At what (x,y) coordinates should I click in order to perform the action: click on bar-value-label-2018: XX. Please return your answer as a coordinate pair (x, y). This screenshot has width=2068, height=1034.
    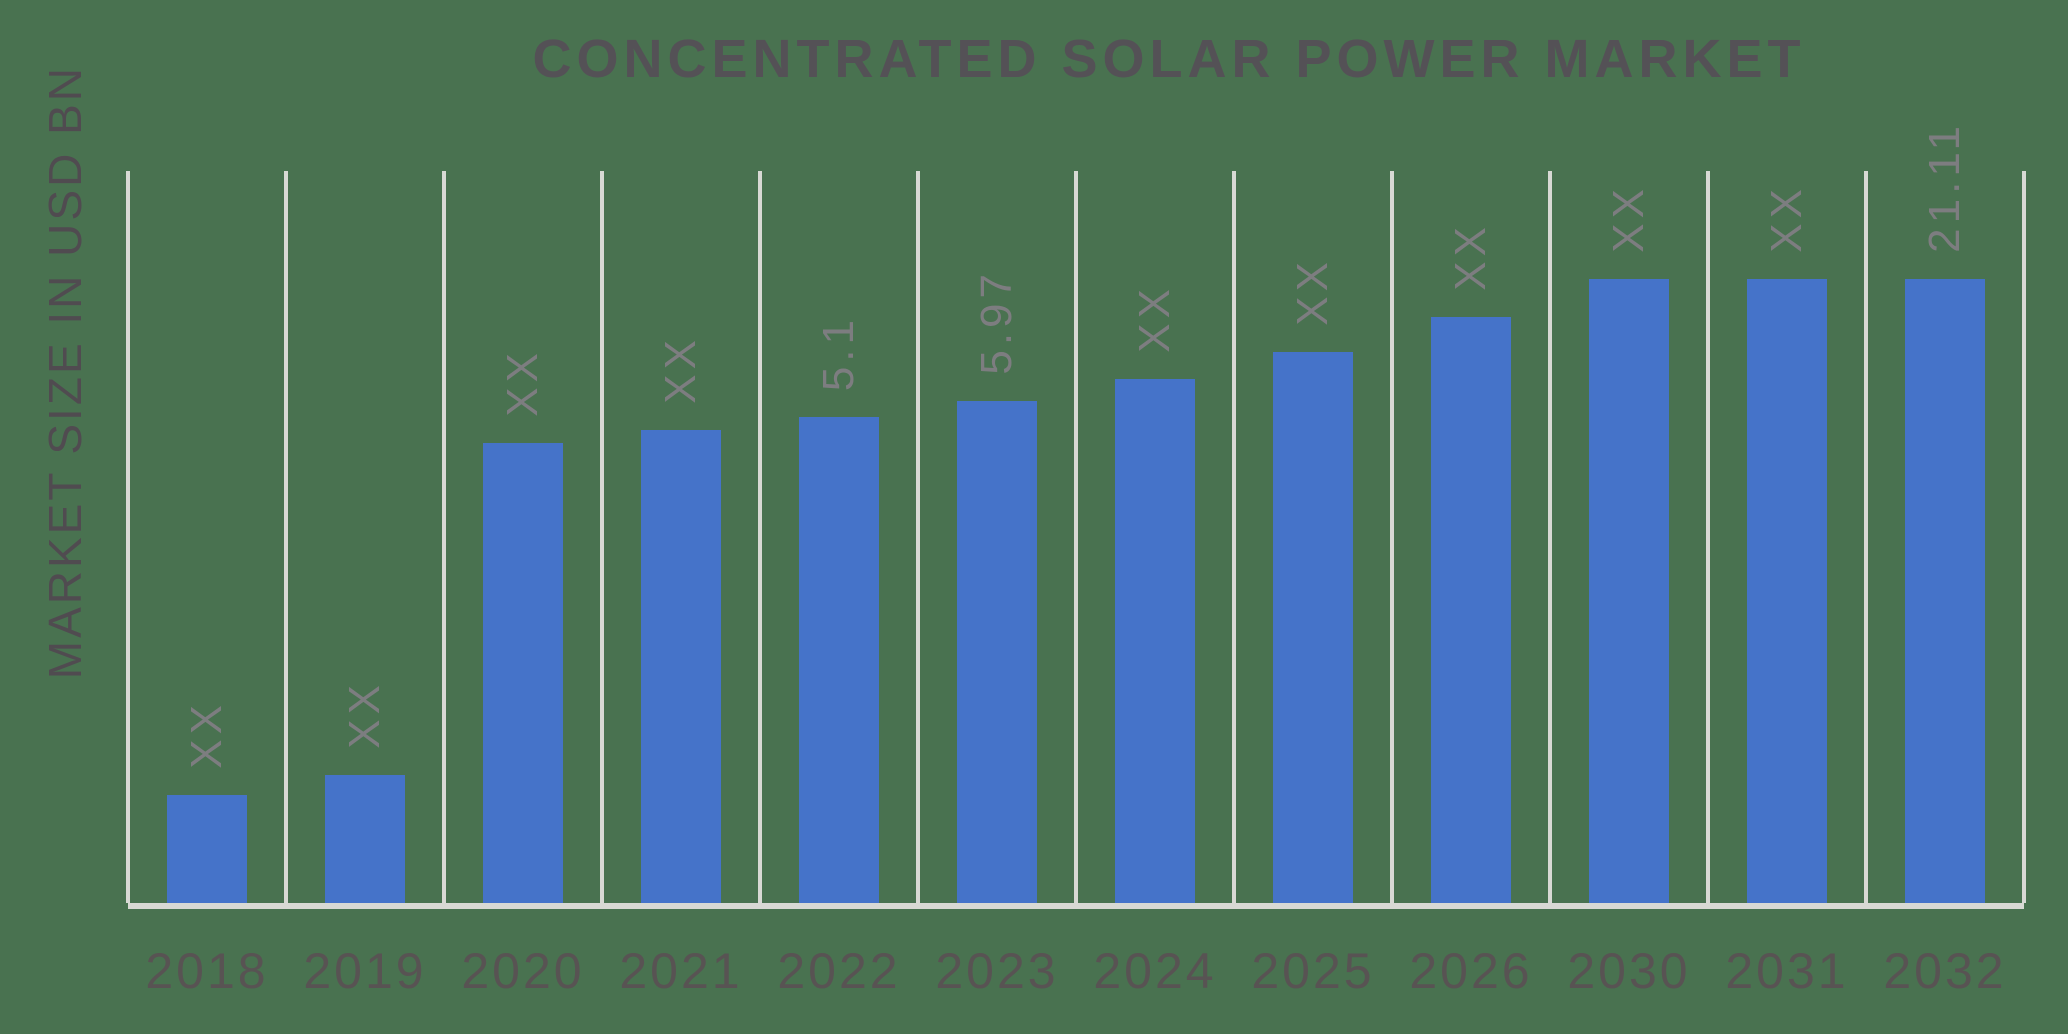
    Looking at the image, I should click on (207, 734).